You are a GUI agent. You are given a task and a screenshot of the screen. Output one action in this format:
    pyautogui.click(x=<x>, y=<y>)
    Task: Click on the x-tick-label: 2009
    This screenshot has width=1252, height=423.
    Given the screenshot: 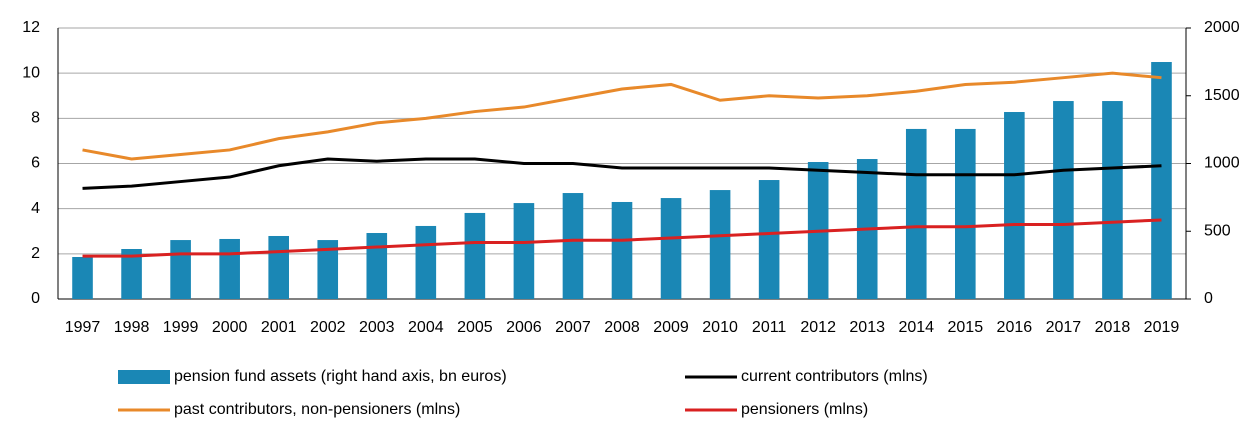 What is the action you would take?
    pyautogui.click(x=671, y=327)
    